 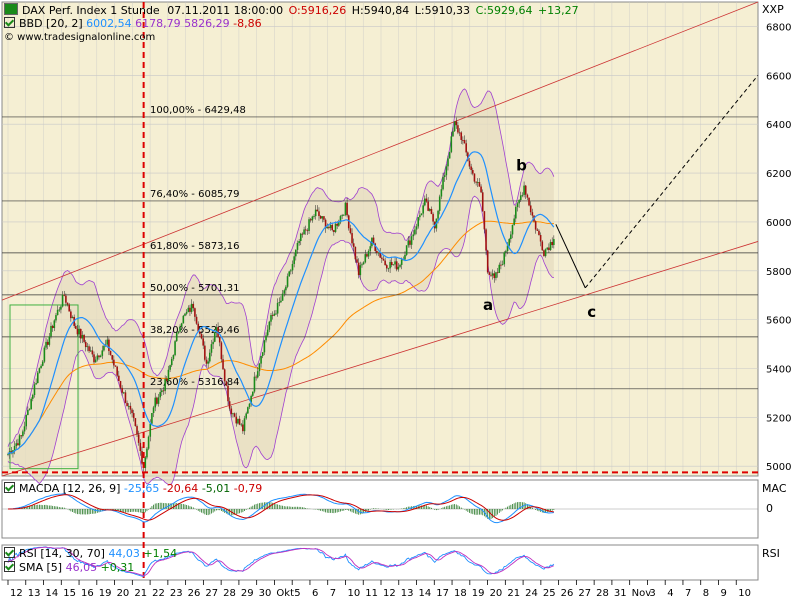 I want to click on y-tick-label: 6000, so click(x=778, y=223).